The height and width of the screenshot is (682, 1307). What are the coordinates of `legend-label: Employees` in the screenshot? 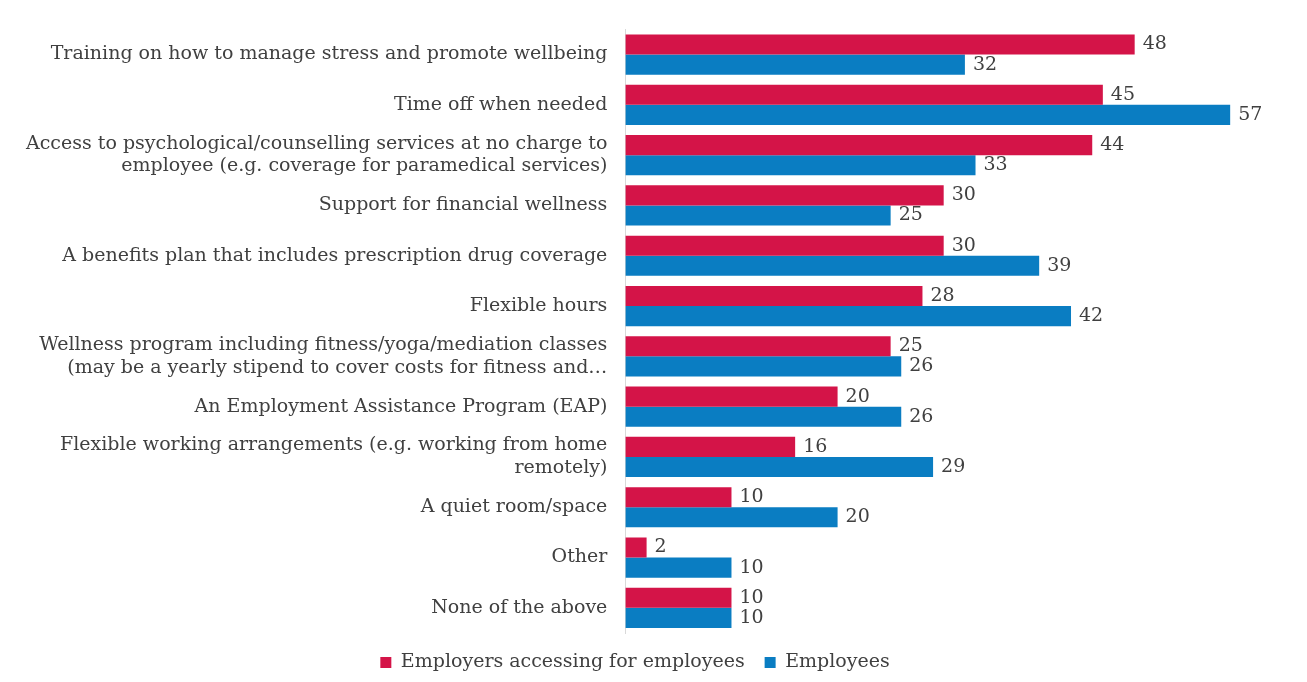 It's located at (837, 660).